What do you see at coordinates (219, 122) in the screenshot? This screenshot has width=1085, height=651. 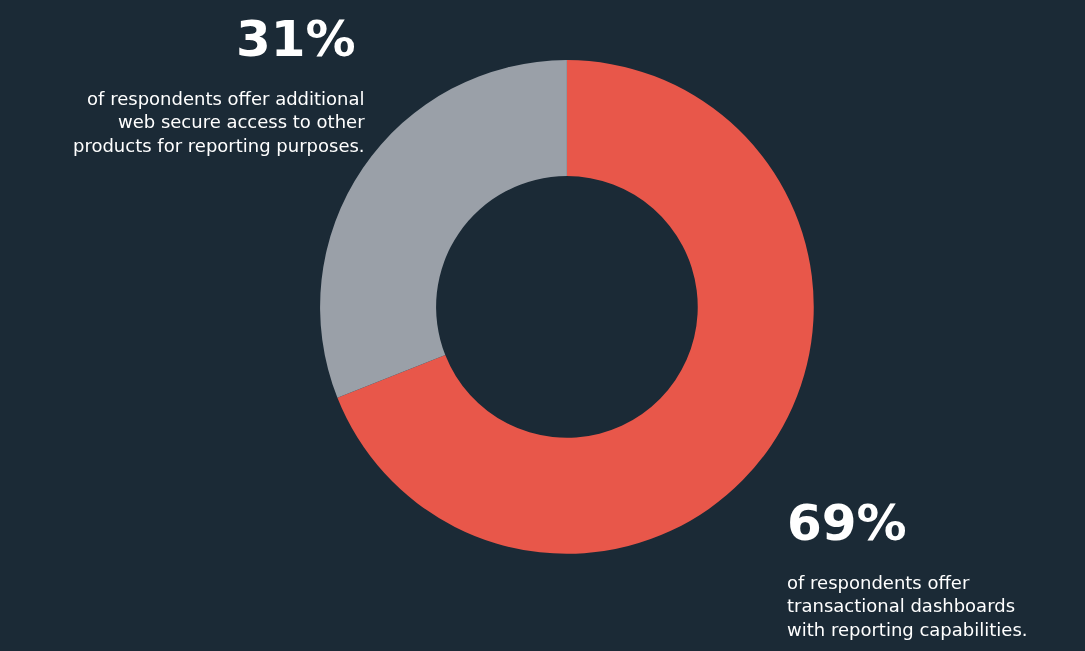 I see `slice-label: of respondents offer additional web secure access to other products for reporting purposes.` at bounding box center [219, 122].